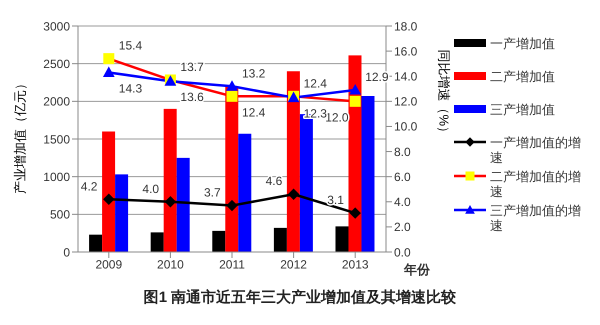 This screenshot has width=600, height=325. Describe the element at coordinates (254, 73) in the screenshot. I see `data-label: 13.2` at that location.